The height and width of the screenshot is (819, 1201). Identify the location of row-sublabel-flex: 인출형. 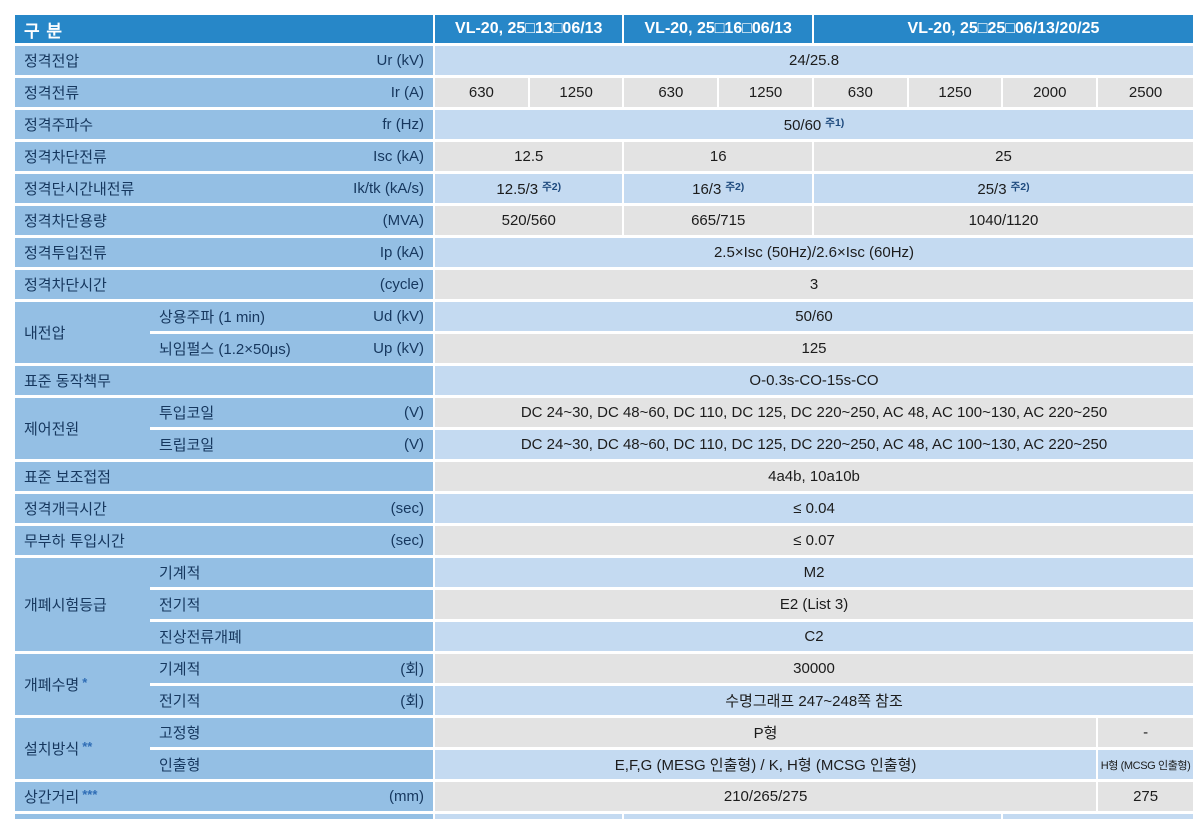
(291, 764).